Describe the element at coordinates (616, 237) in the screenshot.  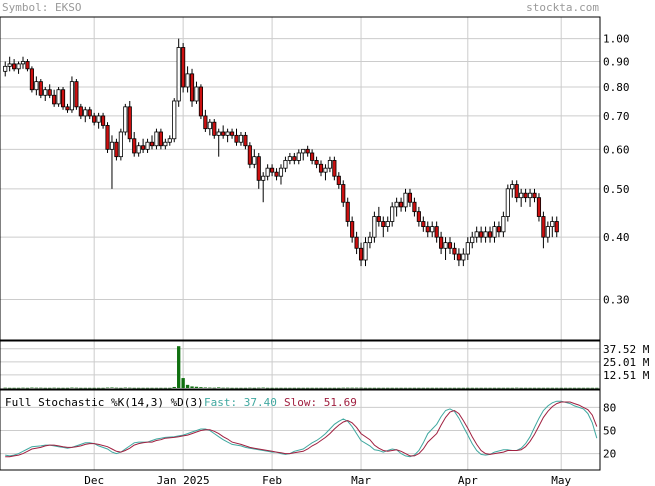
I see `price-tick-label: 0.40` at that location.